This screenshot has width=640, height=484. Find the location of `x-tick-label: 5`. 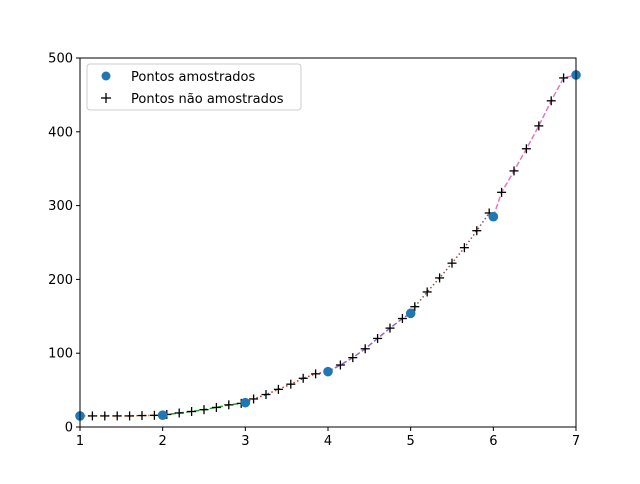

x-tick-label: 5 is located at coordinates (411, 441).